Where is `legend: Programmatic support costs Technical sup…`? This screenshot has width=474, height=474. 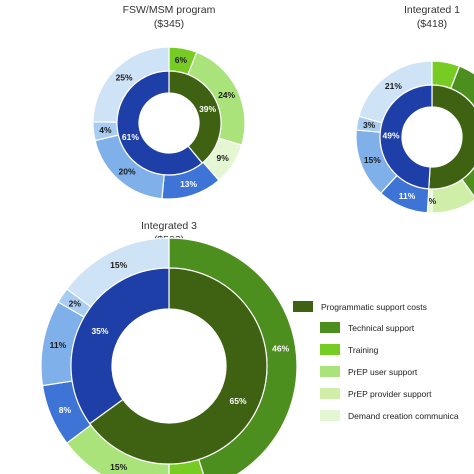
legend: Programmatic support costs Technical sup… is located at coordinates (376, 361).